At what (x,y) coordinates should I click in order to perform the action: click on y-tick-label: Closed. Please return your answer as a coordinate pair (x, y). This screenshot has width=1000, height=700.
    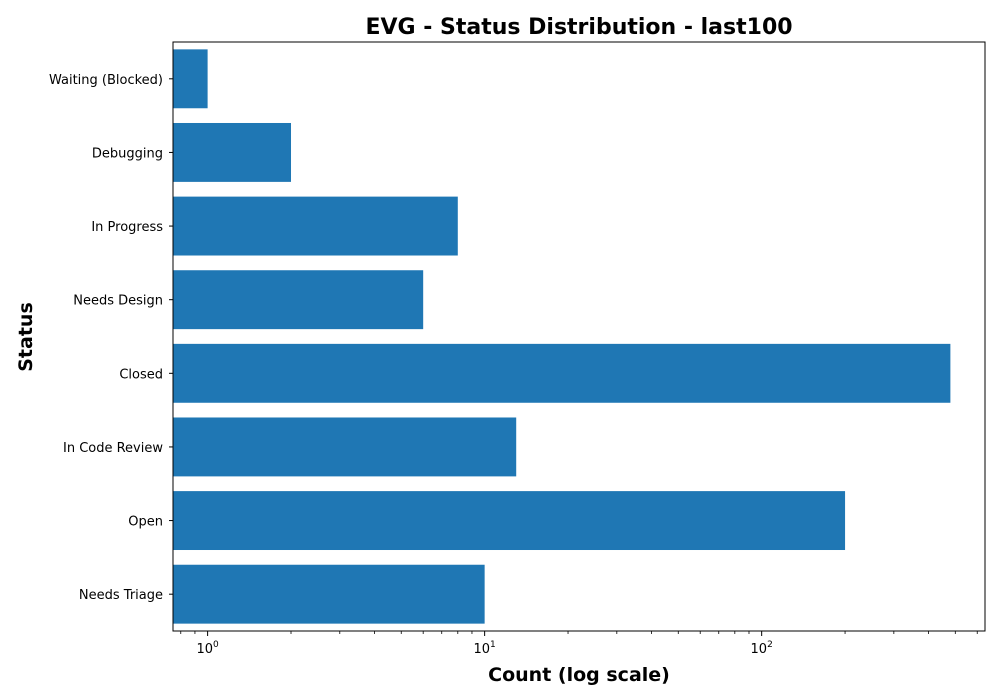
    Looking at the image, I should click on (141, 374).